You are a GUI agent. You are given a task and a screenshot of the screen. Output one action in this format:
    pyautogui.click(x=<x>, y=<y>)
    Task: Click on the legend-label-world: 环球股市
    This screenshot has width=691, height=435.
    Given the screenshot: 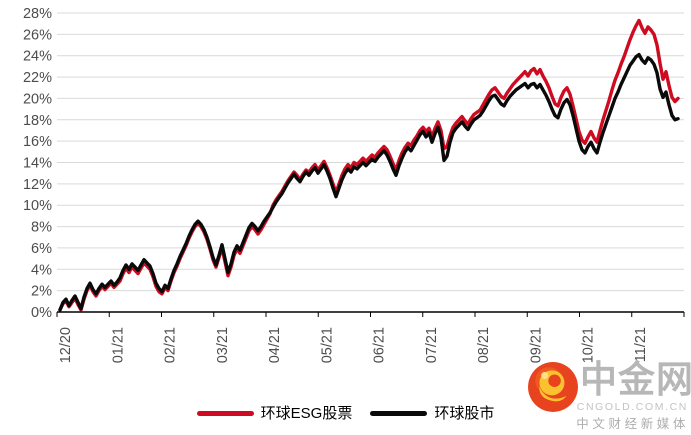 What is the action you would take?
    pyautogui.click(x=464, y=413)
    